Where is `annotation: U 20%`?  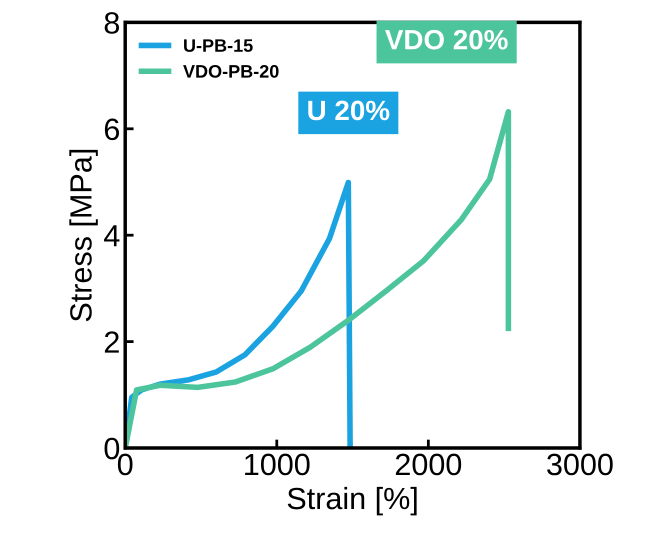 annotation: U 20% is located at coordinates (349, 110).